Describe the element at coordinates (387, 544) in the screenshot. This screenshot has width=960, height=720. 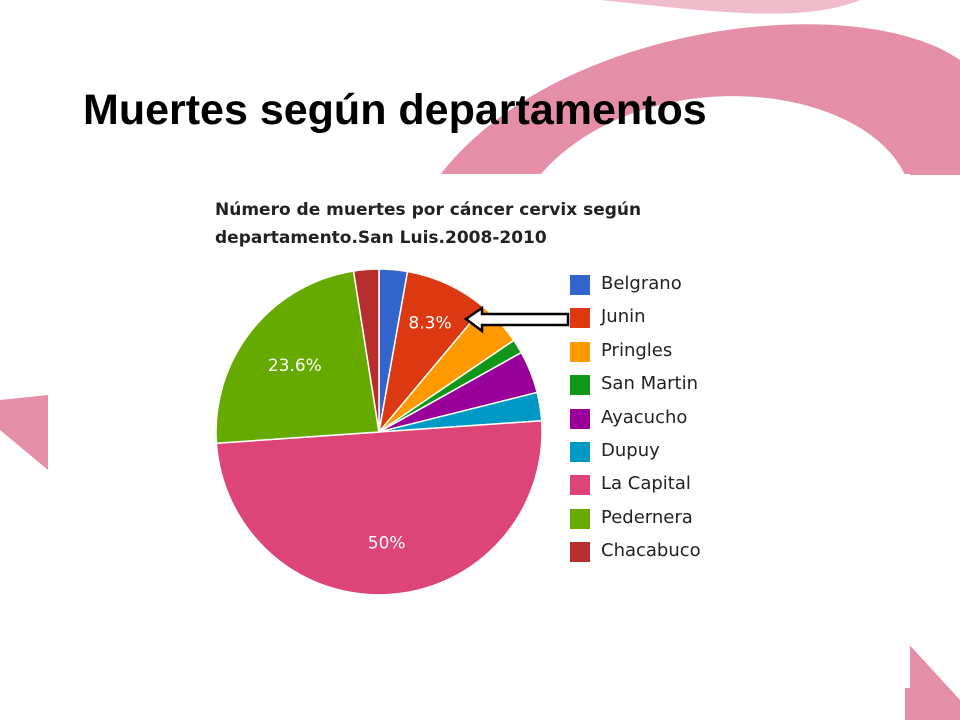
I see `pie-label-la-capital: 50%` at that location.